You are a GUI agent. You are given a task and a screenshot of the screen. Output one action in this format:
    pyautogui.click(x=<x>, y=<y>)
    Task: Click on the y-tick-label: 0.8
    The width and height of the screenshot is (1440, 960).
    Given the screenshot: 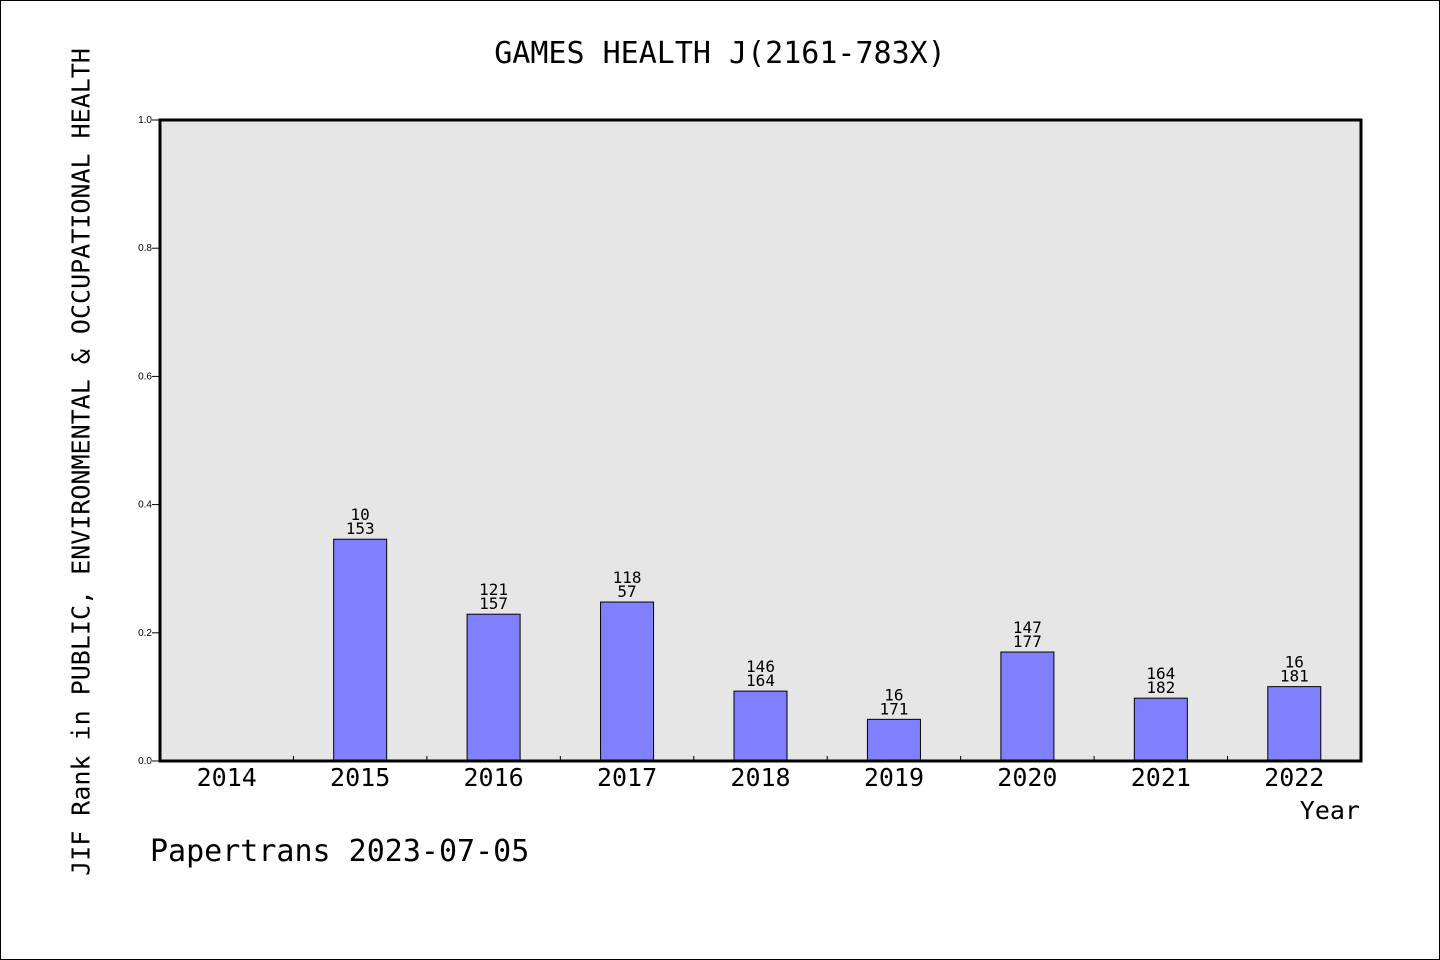 What is the action you would take?
    pyautogui.click(x=145, y=248)
    